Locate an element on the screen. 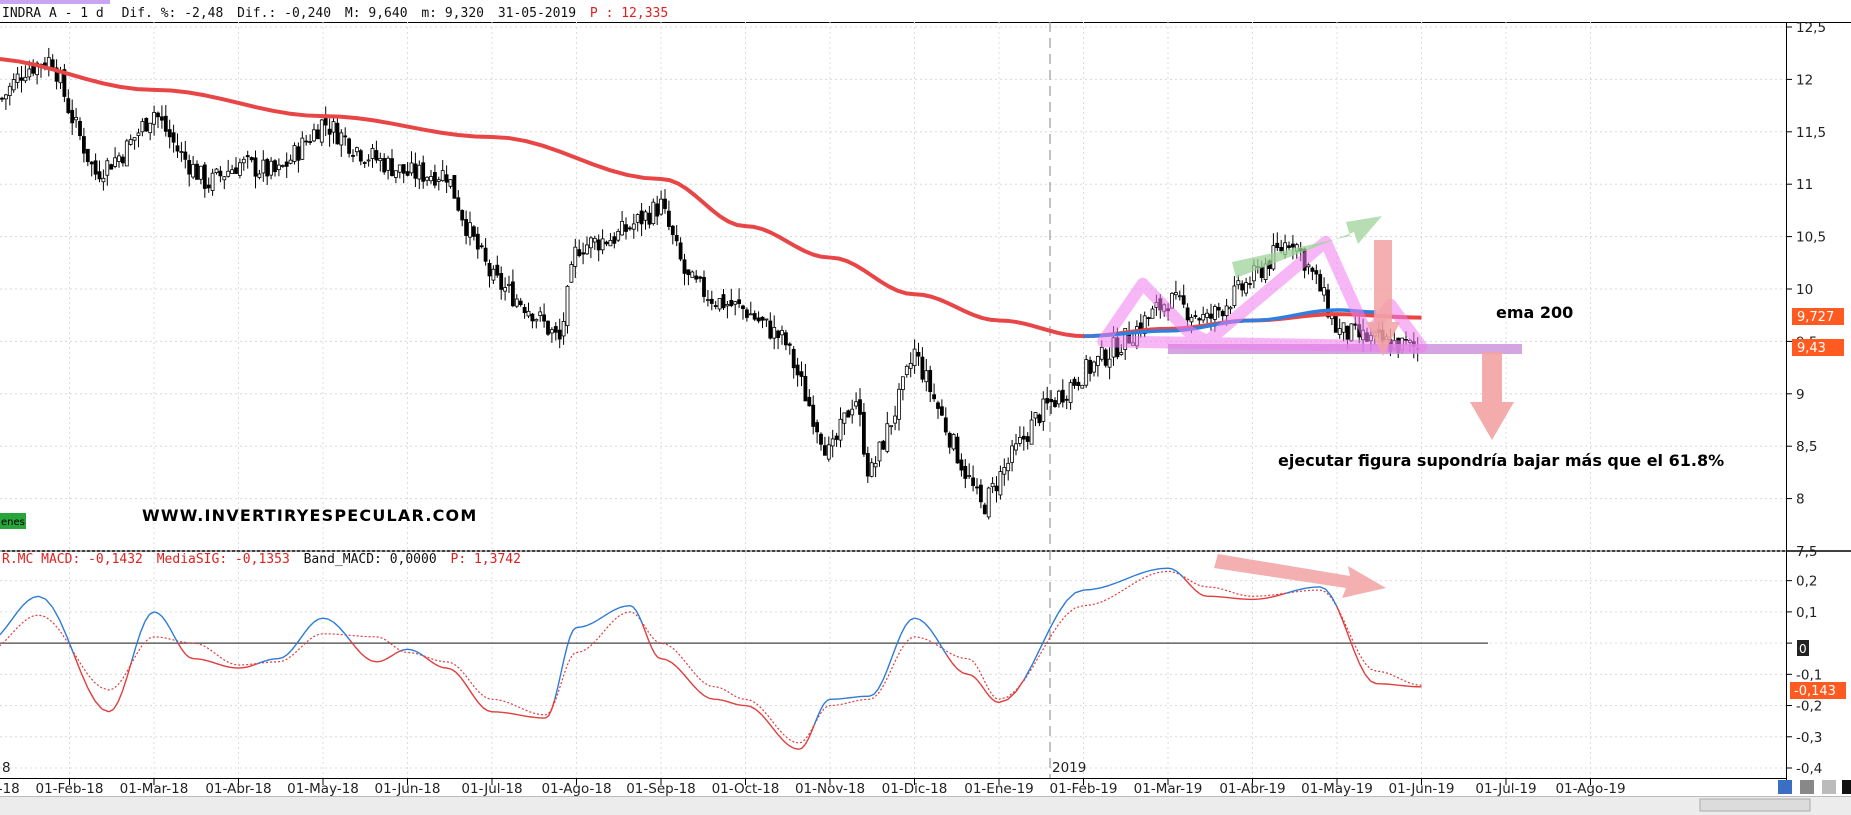 The image size is (1851, 815). macd-tick-label: -0,2 is located at coordinates (1809, 707).